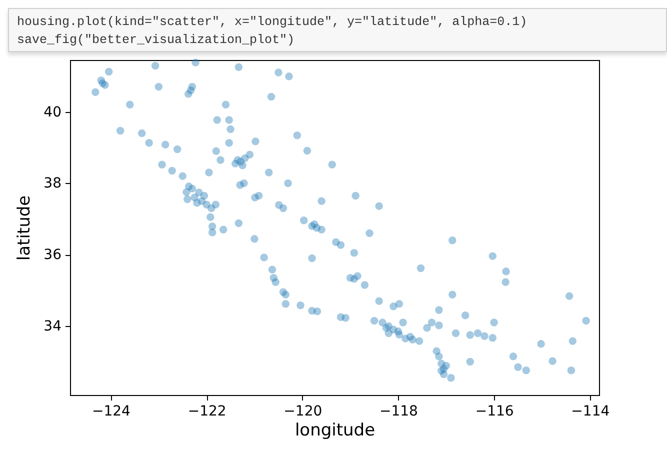  I want to click on y-tick-label: 40, so click(53, 112).